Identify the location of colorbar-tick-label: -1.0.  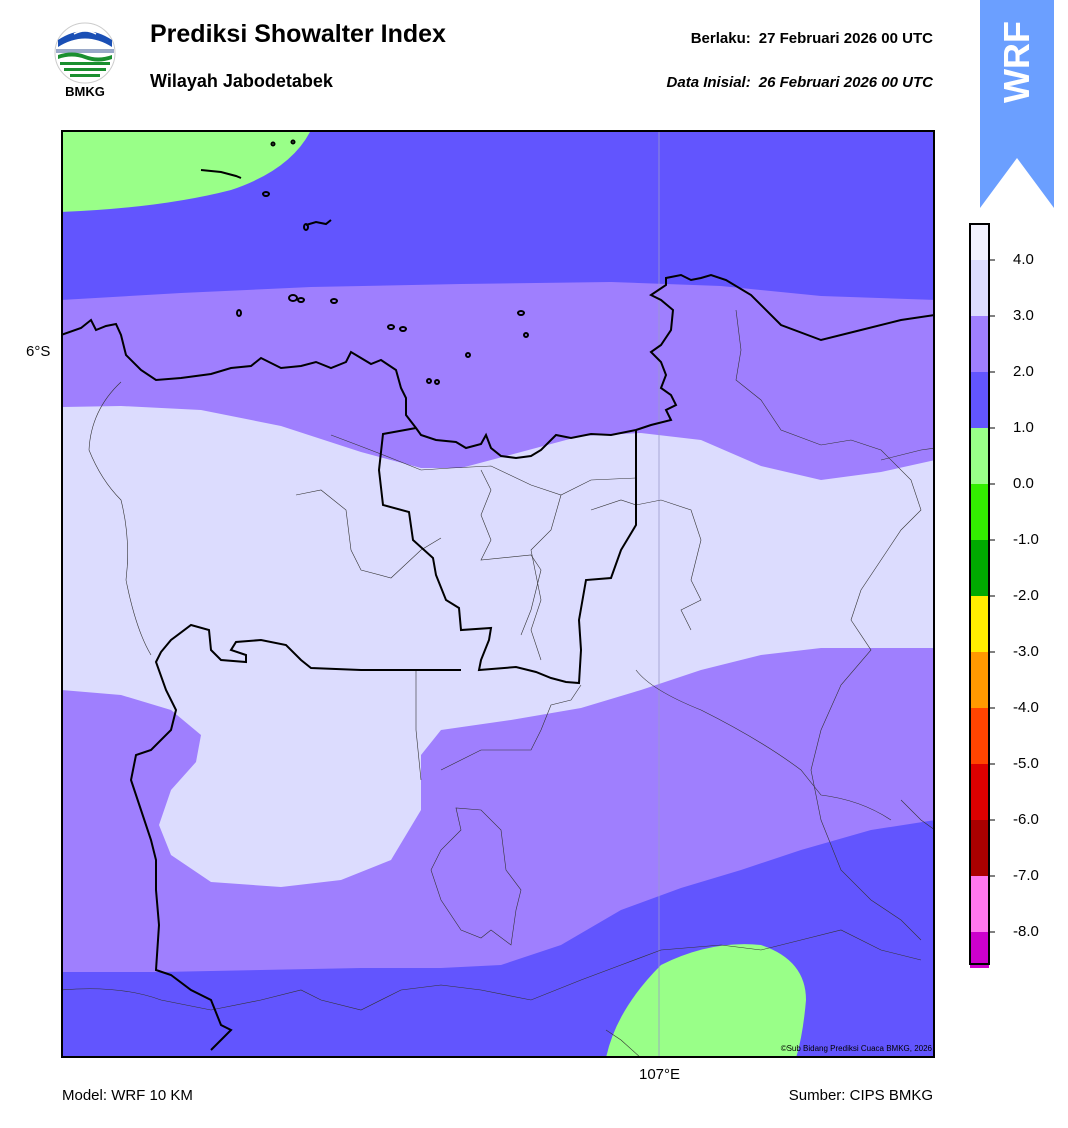
(1026, 539).